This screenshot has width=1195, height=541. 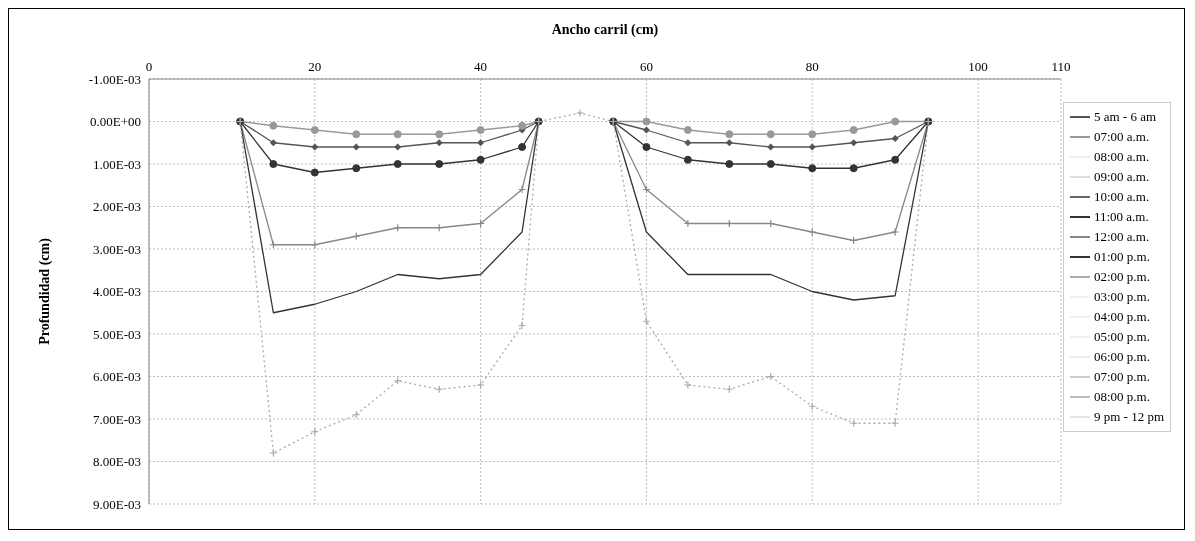 What do you see at coordinates (116, 292) in the screenshot?
I see `y-tick-label: 4.00E-03` at bounding box center [116, 292].